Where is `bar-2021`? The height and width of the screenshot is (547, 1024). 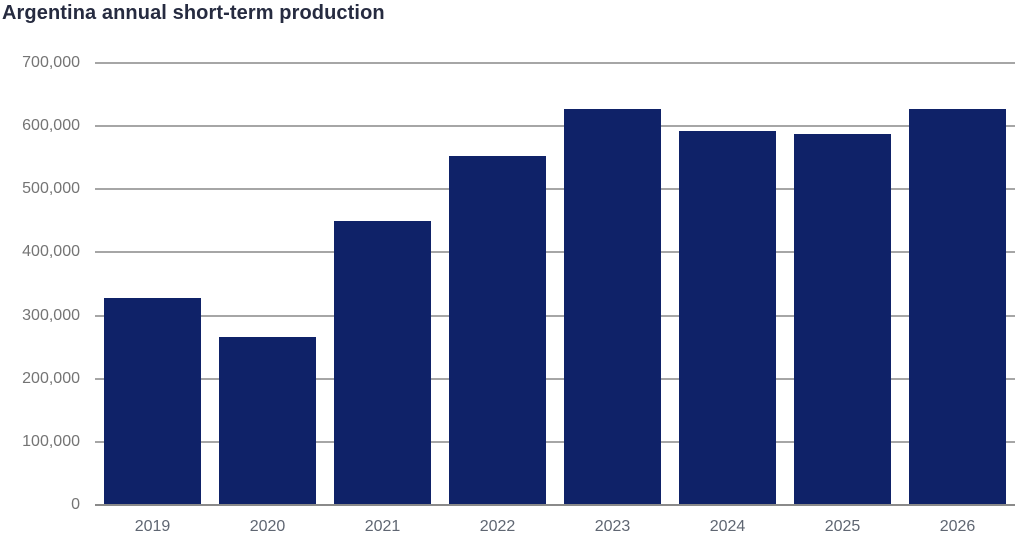
bar-2021 is located at coordinates (382, 362).